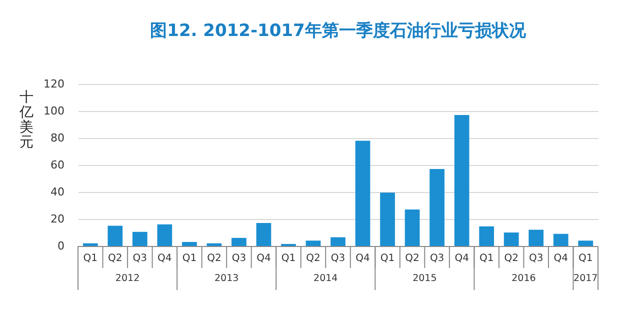 This screenshot has height=320, width=640. What do you see at coordinates (54, 84) in the screenshot?
I see `y-tick-label: 120` at bounding box center [54, 84].